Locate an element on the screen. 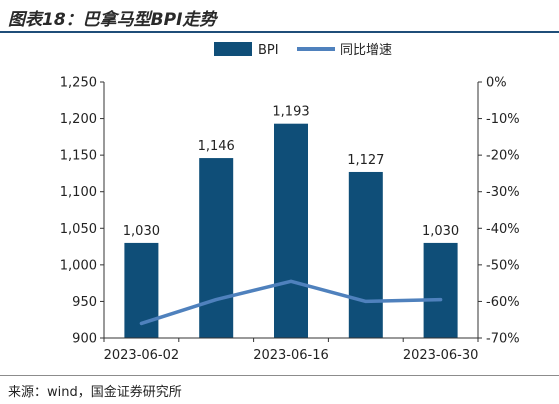 This screenshot has height=404, width=559. right-tick-label: -60% is located at coordinates (503, 302).